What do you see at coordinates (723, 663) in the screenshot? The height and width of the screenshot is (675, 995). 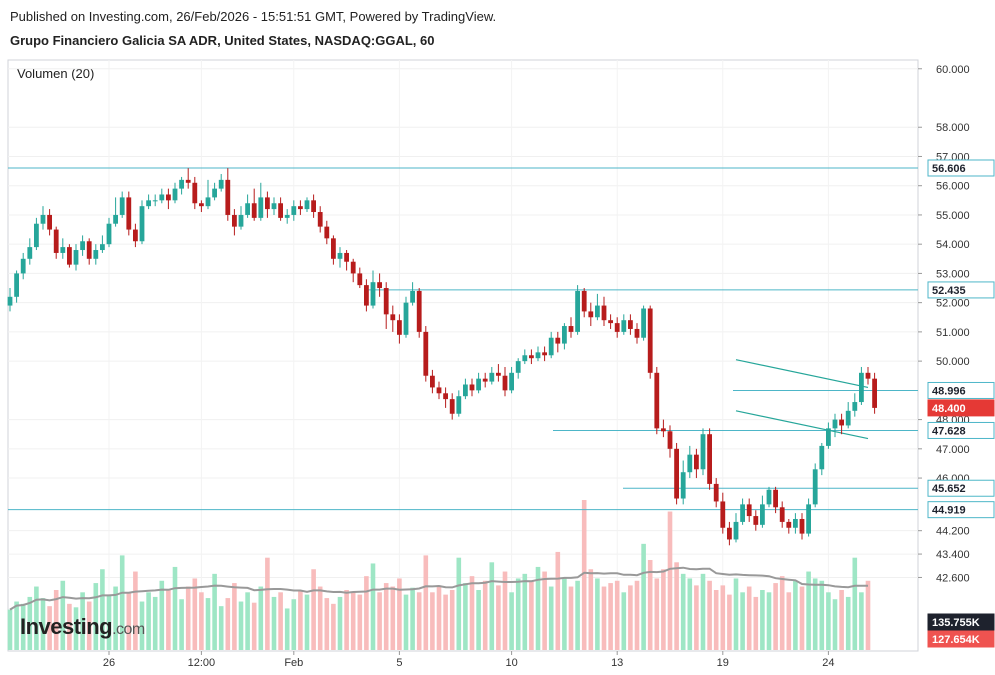 I see `x-tick-label: 19` at bounding box center [723, 663].